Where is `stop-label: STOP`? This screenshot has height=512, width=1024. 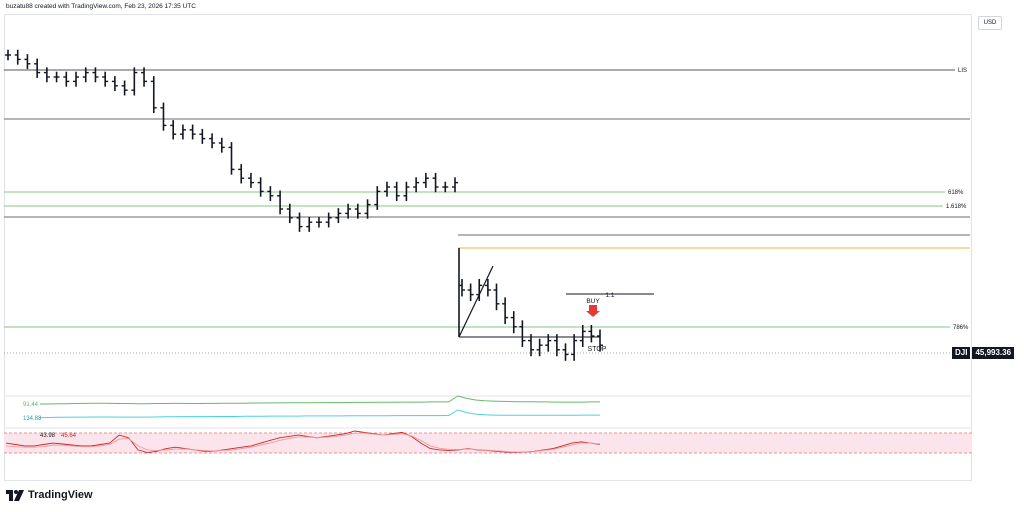 stop-label: STOP is located at coordinates (597, 349).